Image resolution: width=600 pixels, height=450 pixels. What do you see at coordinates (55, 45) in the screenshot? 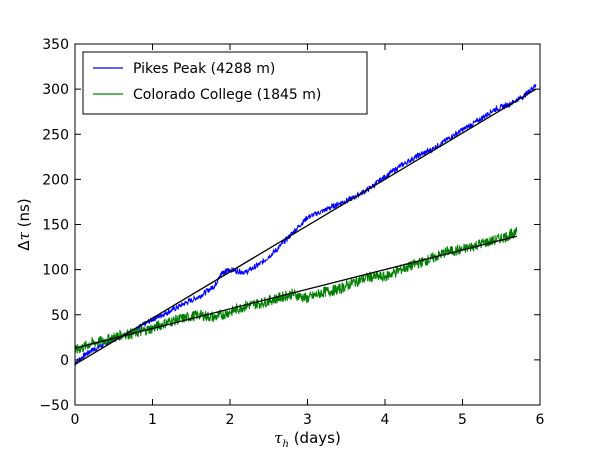
I see `y-tick-label: 350` at bounding box center [55, 45].